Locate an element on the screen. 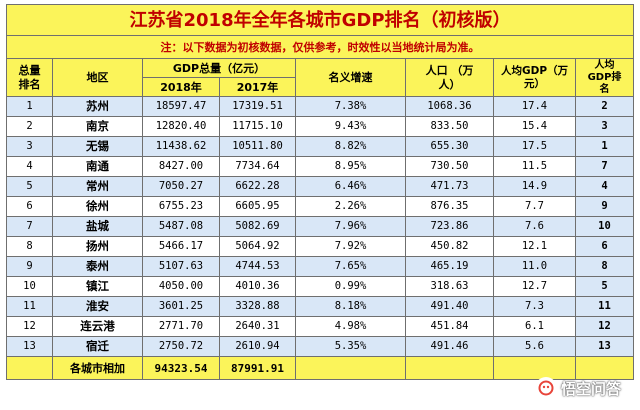 Image resolution: width=640 pixels, height=410 pixels. page-title: 江苏省2018年全年各城市GDP排名（初核版） is located at coordinates (320, 20).